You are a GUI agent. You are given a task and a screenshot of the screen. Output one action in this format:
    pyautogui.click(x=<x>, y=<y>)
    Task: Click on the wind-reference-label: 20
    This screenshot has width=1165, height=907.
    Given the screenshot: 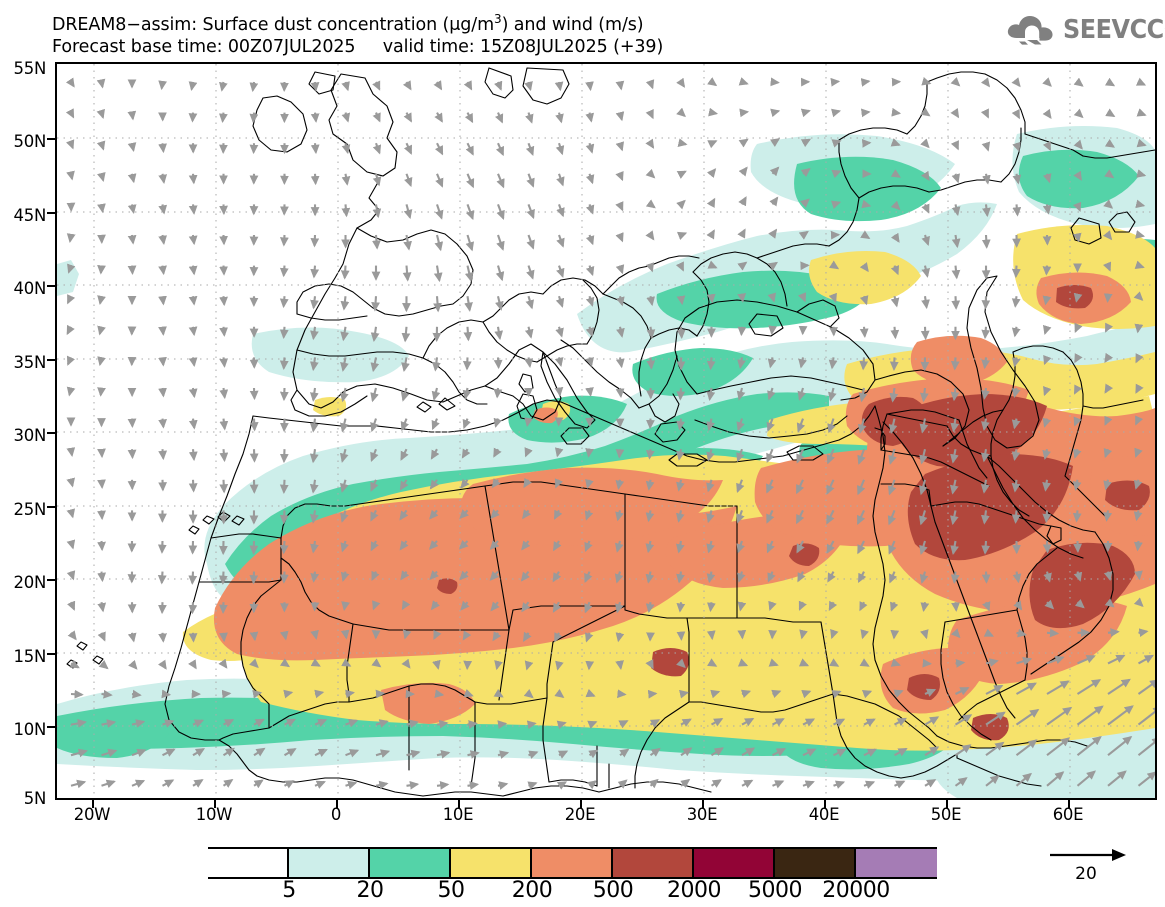 What is the action you would take?
    pyautogui.click(x=1086, y=874)
    